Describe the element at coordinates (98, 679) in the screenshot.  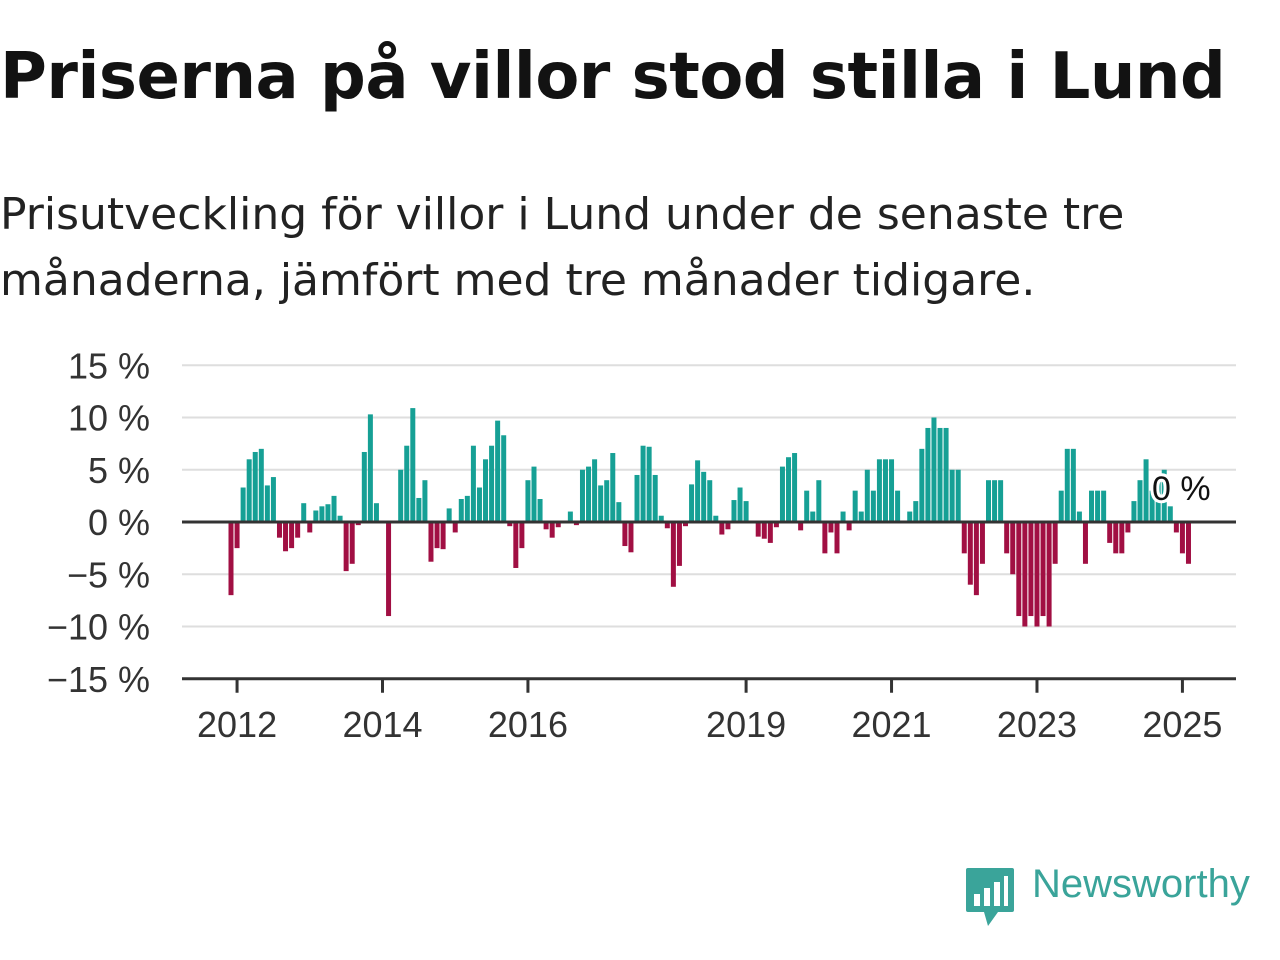
I see `y-tick-label: −15 %` at that location.